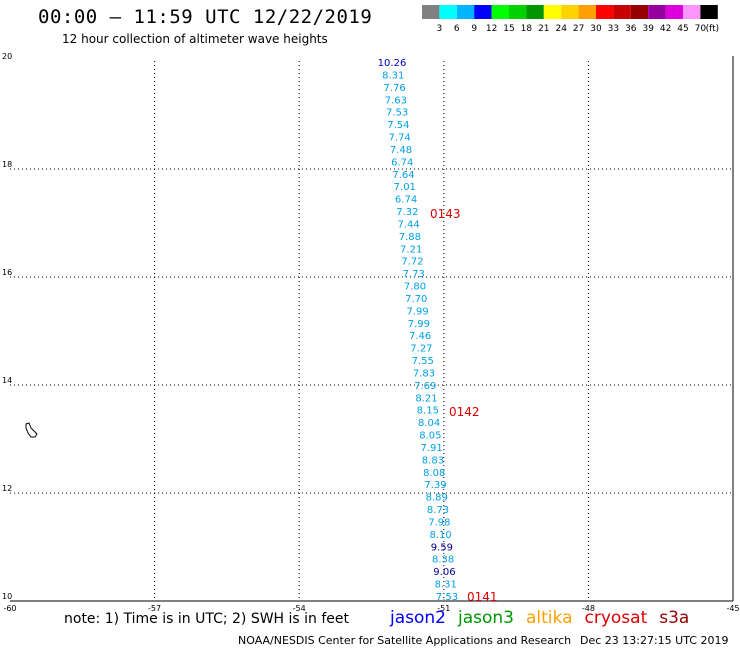 Image resolution: width=740 pixels, height=650 pixels. Describe the element at coordinates (713, 29) in the screenshot. I see `colorbar-unit: (ft)` at that location.